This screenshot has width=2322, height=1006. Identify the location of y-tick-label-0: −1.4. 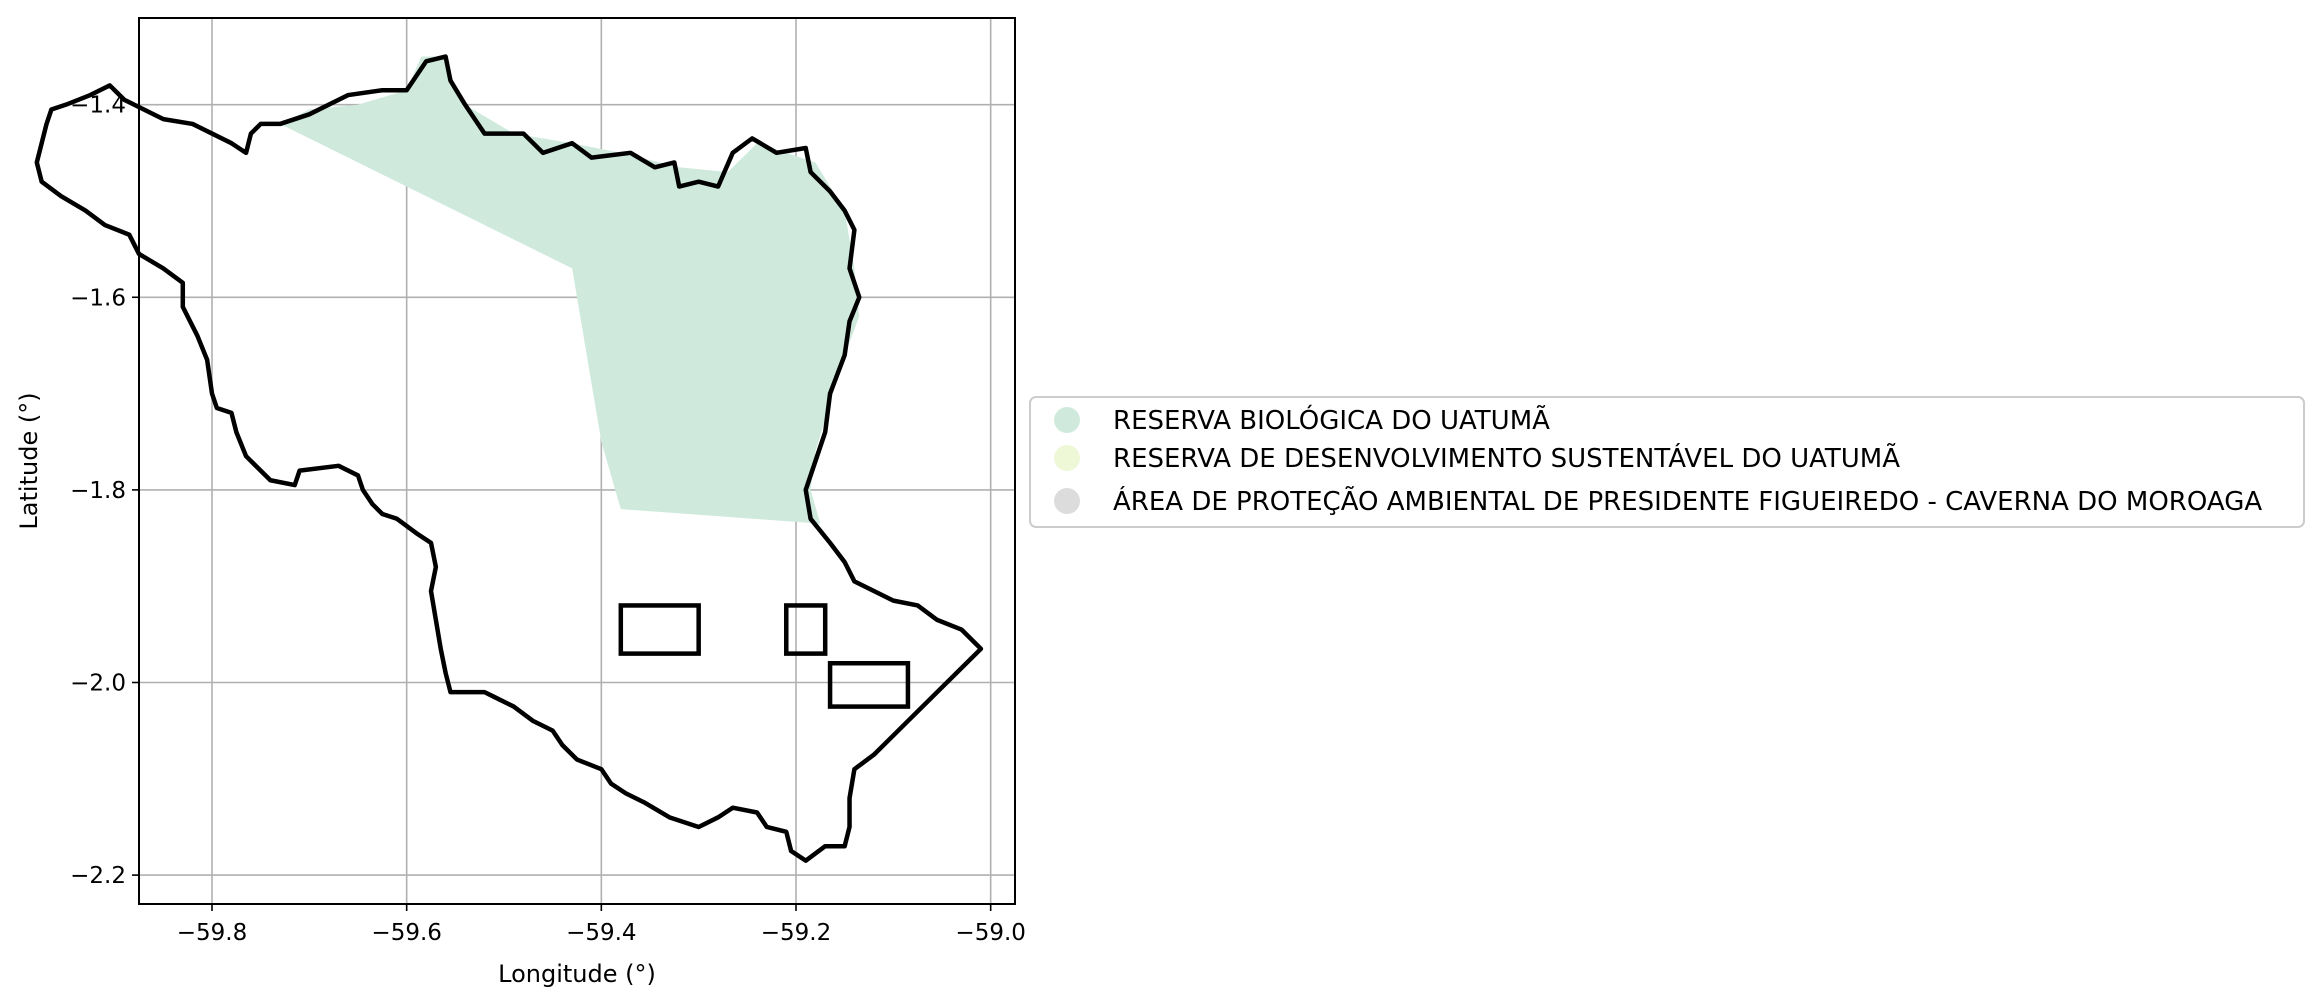
(98, 106).